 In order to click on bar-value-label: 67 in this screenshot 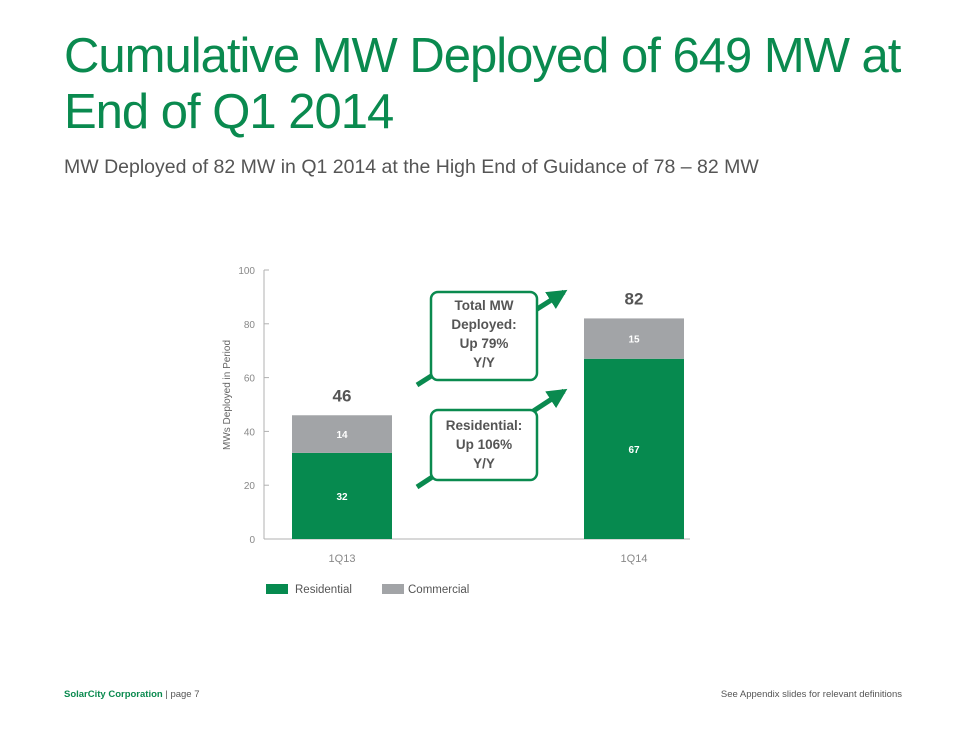, I will do `click(634, 450)`.